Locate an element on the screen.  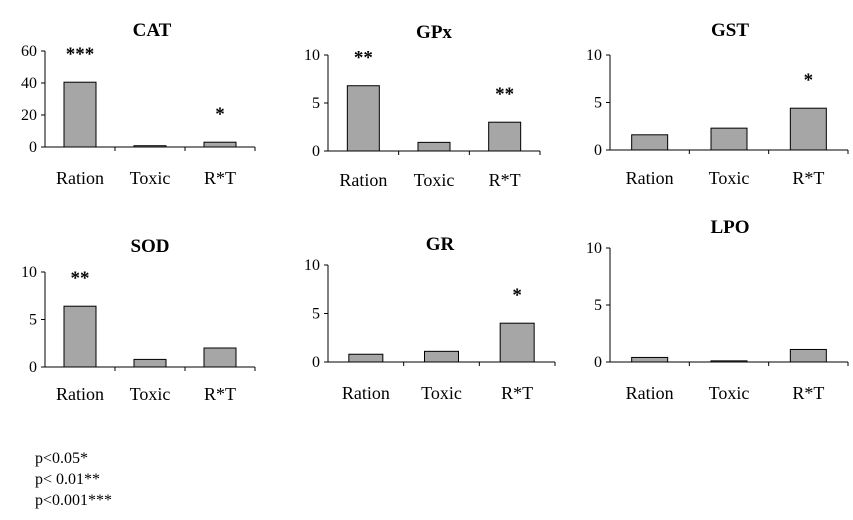
chart-title-lpo: LPO is located at coordinates (729, 227).